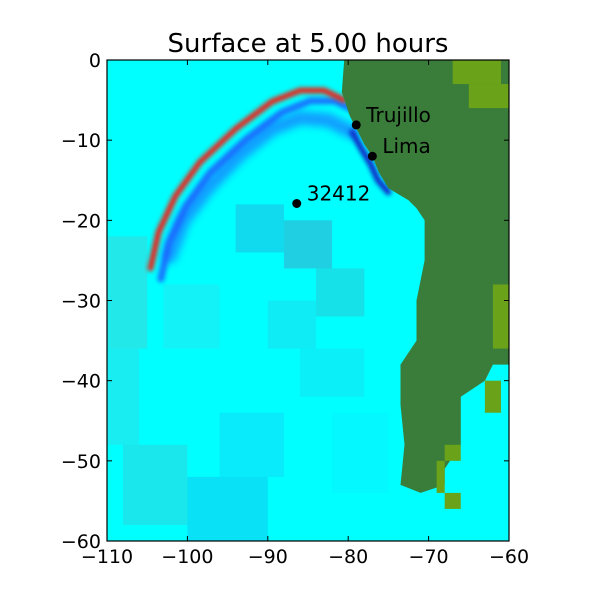  What do you see at coordinates (81, 221) in the screenshot?
I see `y-tick-label: −20` at bounding box center [81, 221].